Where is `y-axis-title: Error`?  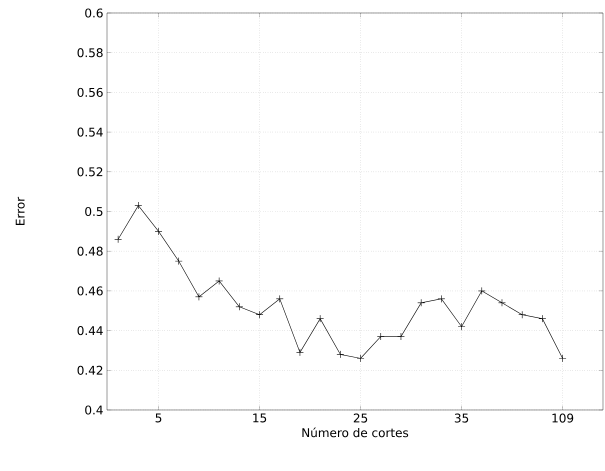 y-axis-title: Error is located at coordinates (20, 210).